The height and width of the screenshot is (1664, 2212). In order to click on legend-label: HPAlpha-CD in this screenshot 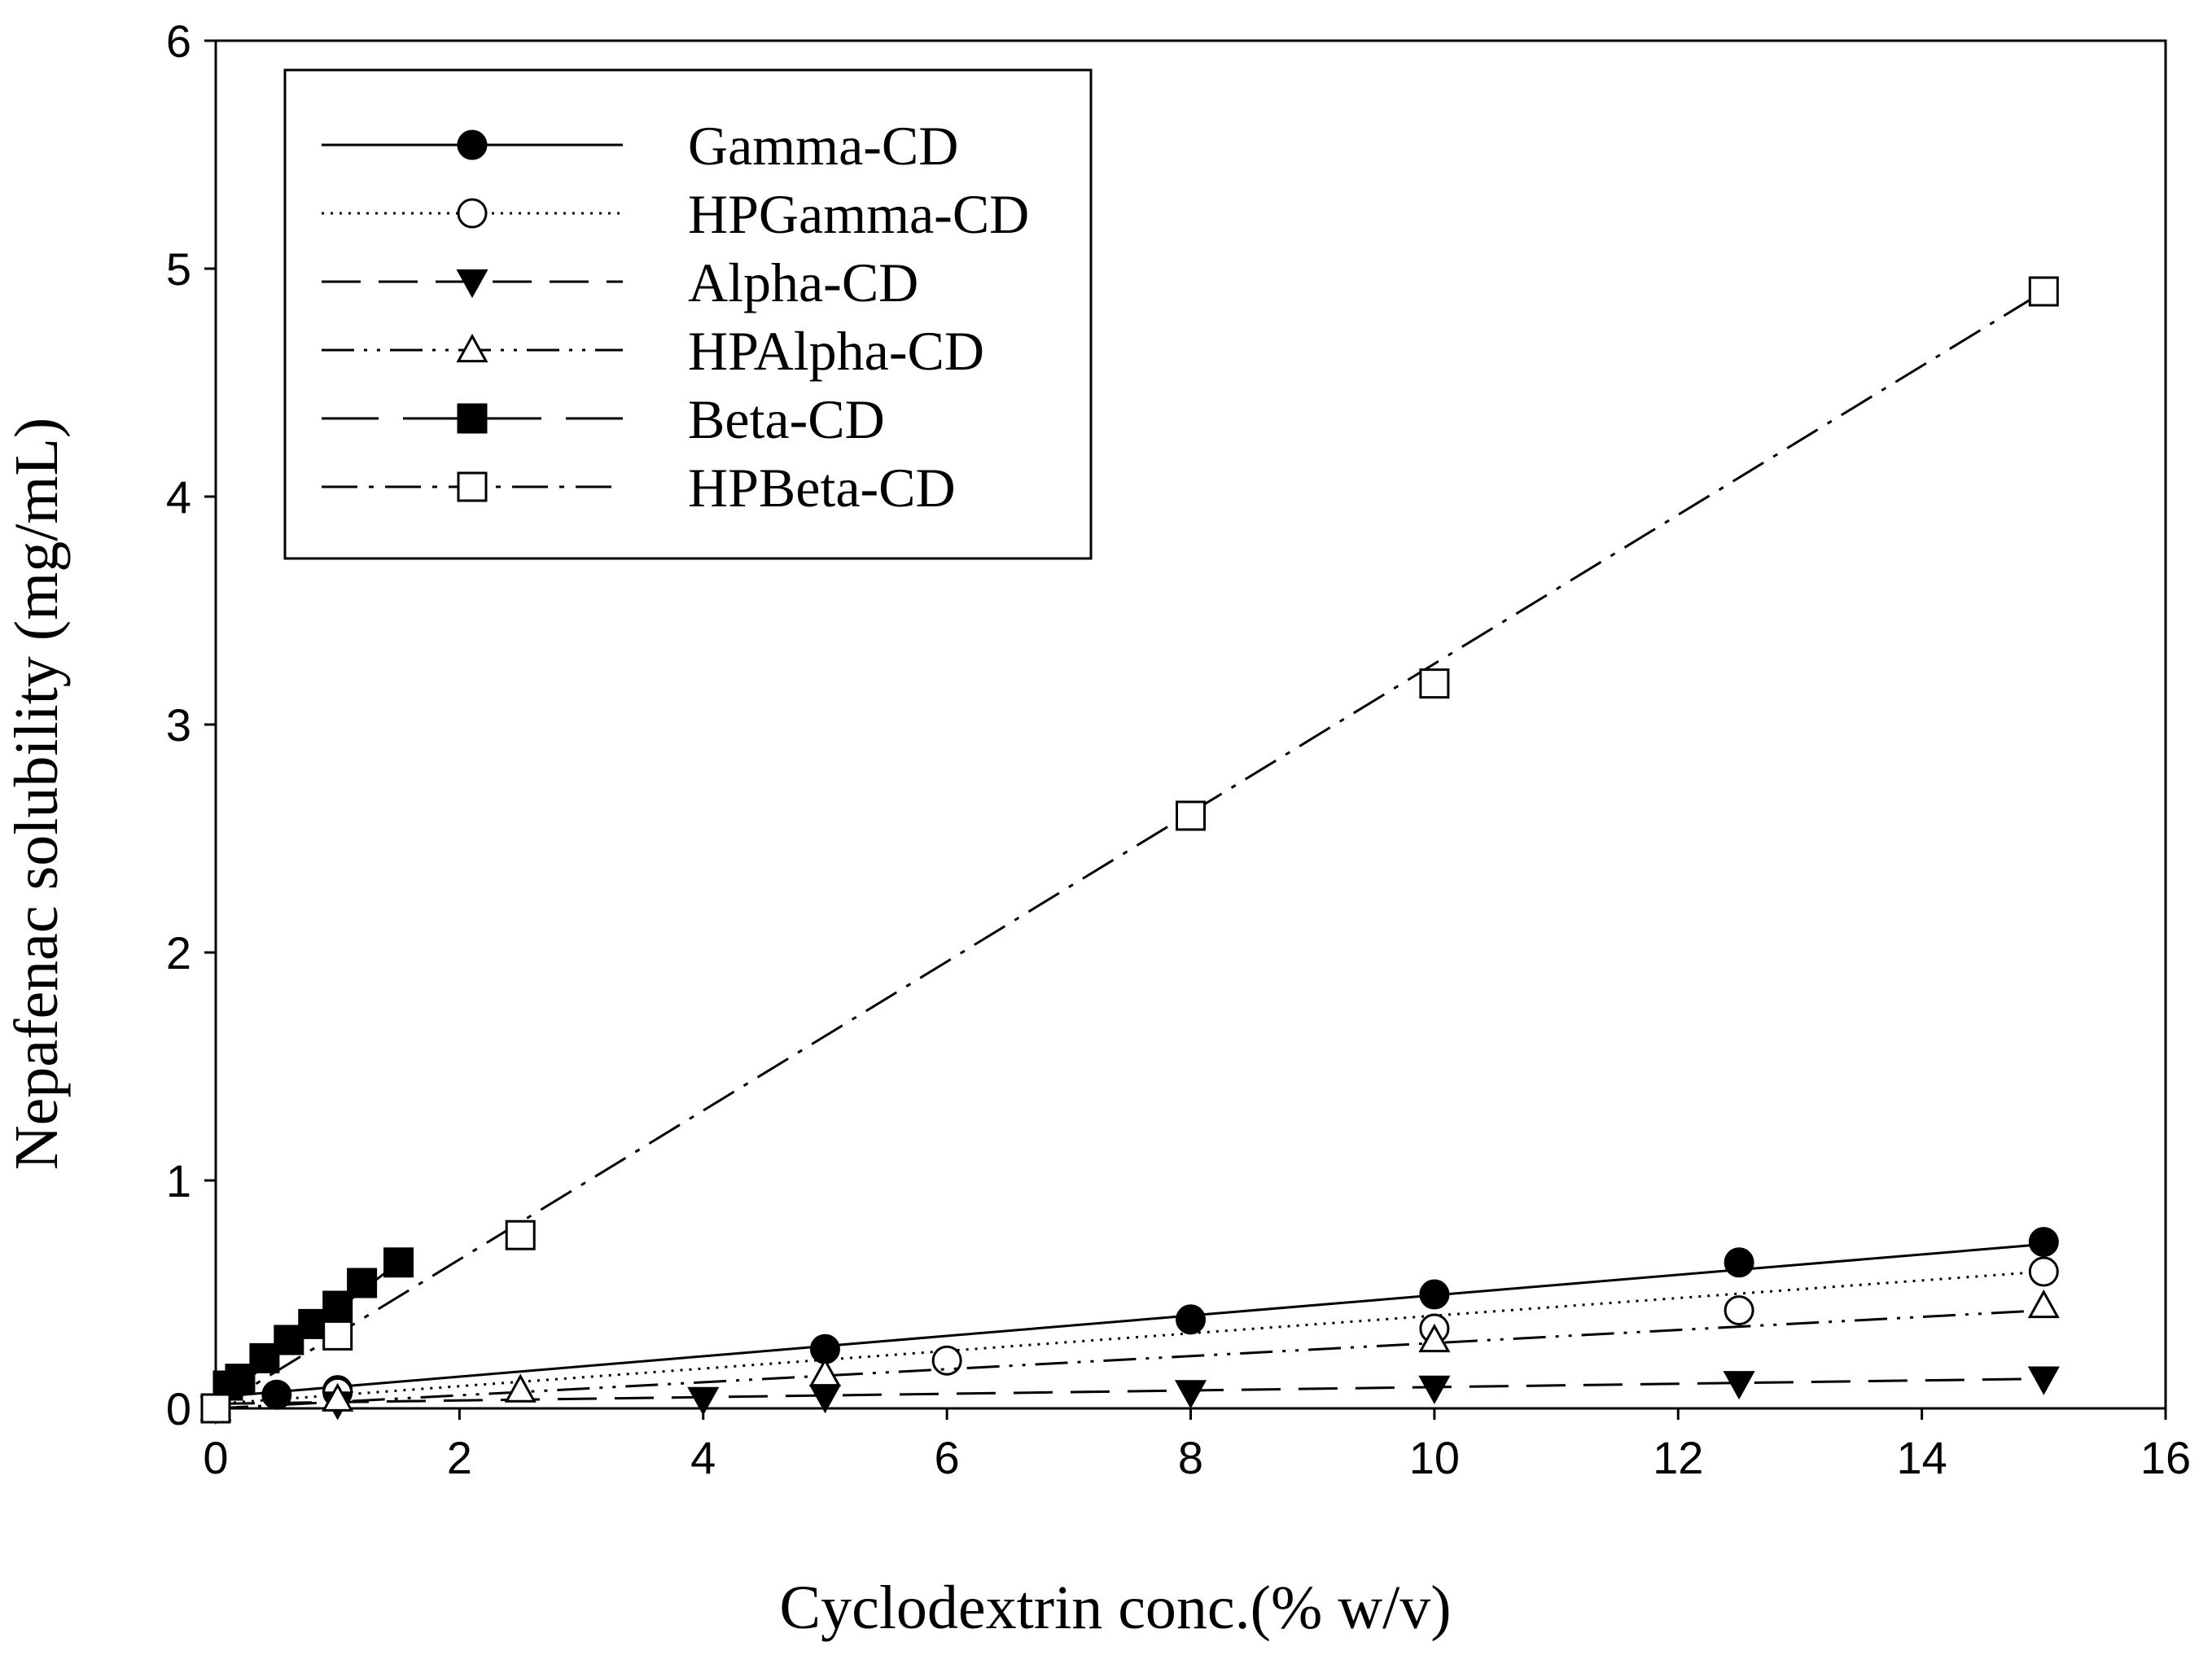, I will do `click(836, 351)`.